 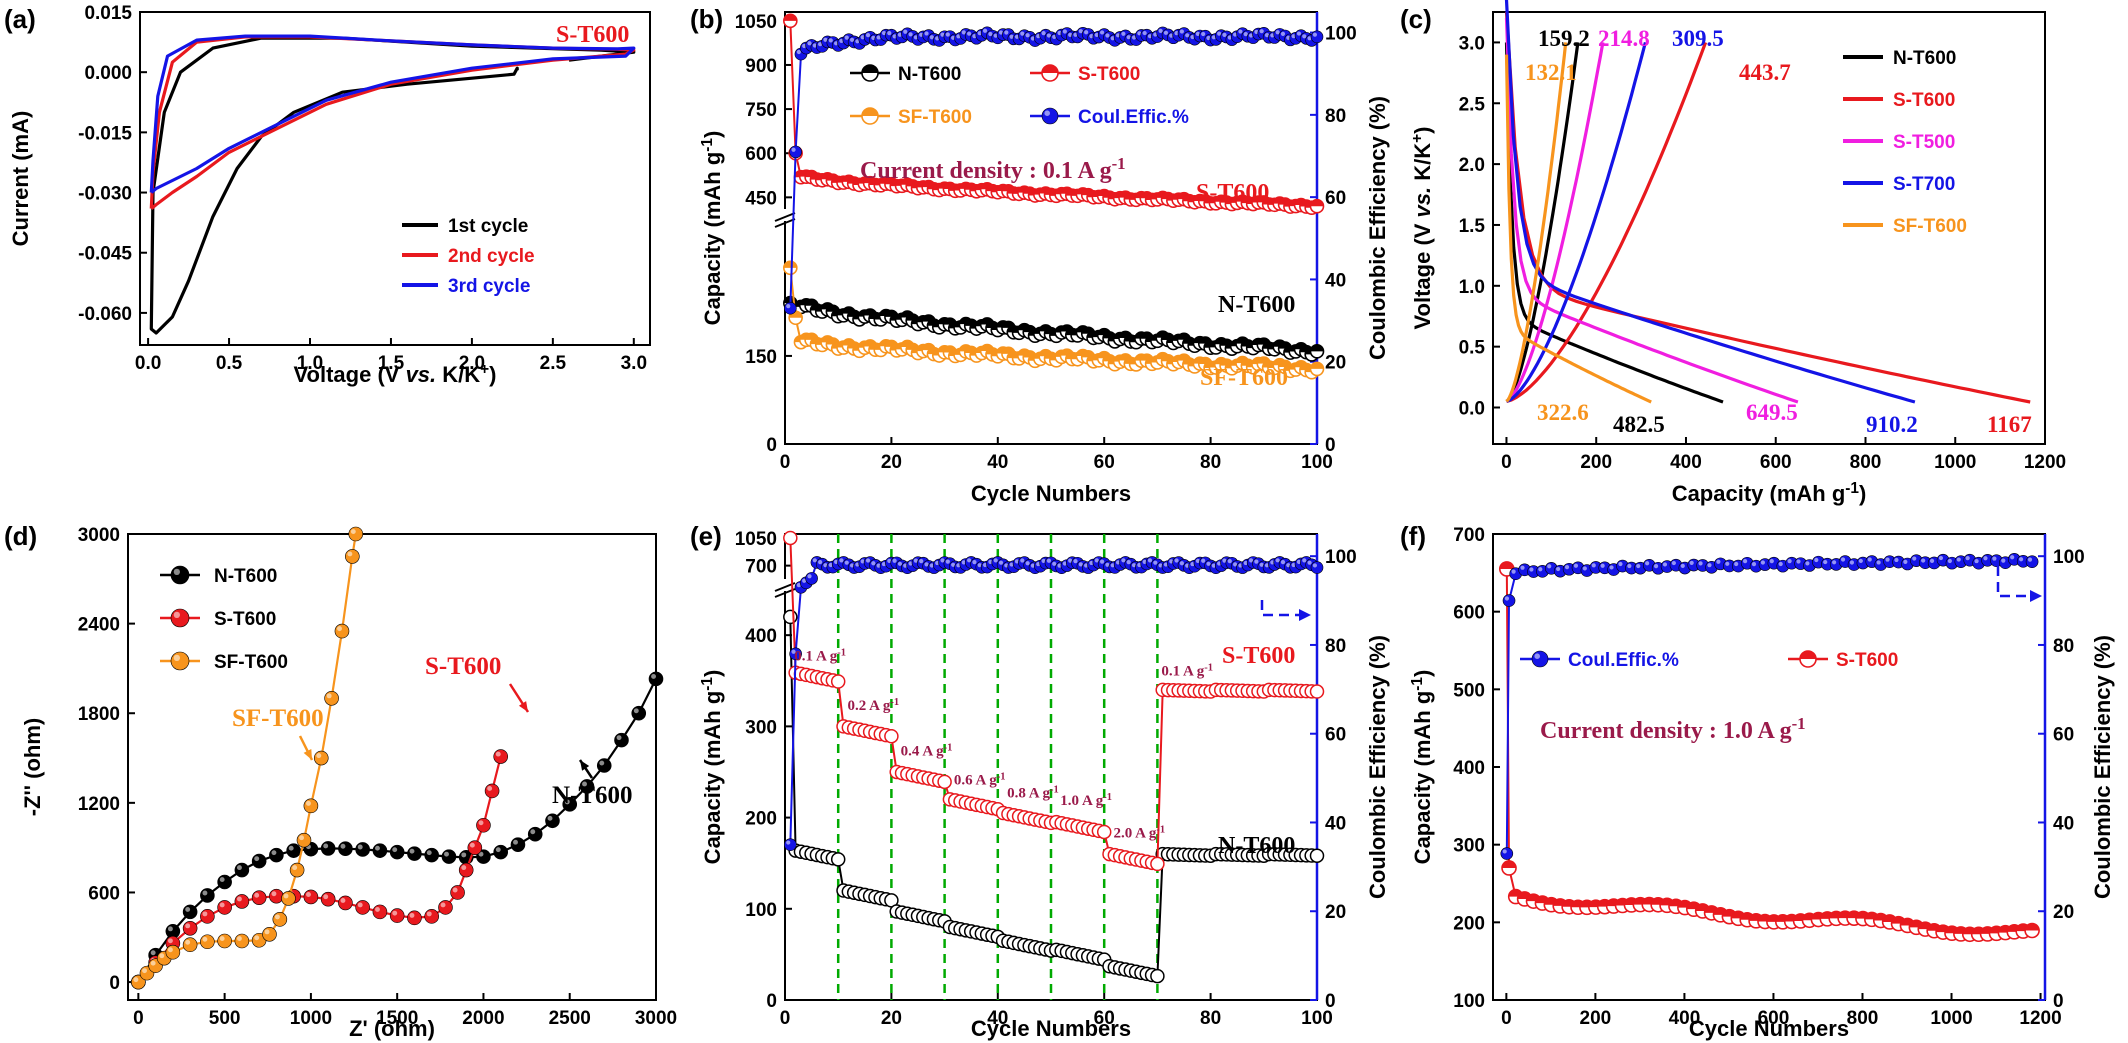 What do you see at coordinates (884, 564) in the screenshot?
I see `ce-point-e-19-shine` at bounding box center [884, 564].